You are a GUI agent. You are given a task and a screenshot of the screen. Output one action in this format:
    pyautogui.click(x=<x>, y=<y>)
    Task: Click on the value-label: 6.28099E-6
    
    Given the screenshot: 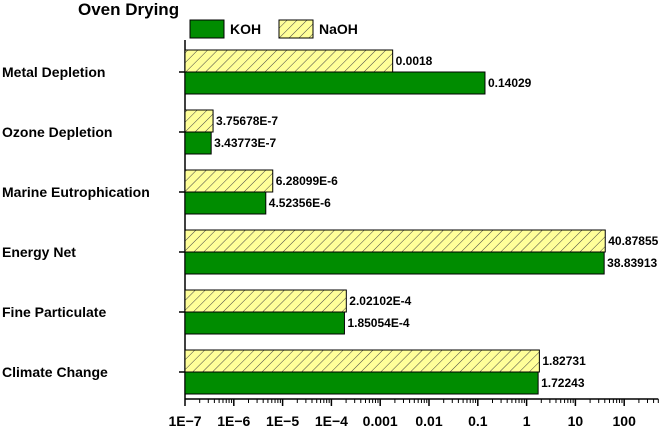 What is the action you would take?
    pyautogui.click(x=307, y=181)
    